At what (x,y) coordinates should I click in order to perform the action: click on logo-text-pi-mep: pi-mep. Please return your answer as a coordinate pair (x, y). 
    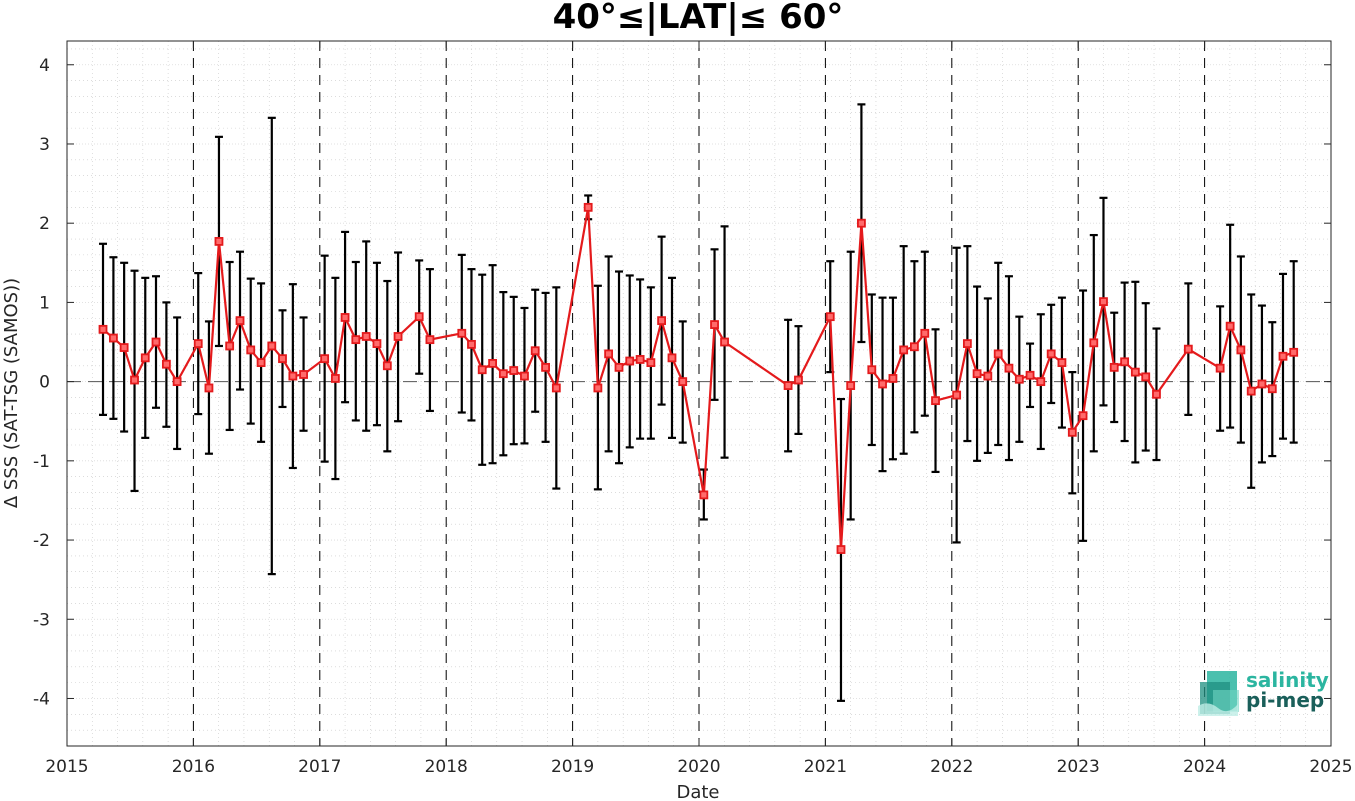
    Looking at the image, I should click on (1285, 700).